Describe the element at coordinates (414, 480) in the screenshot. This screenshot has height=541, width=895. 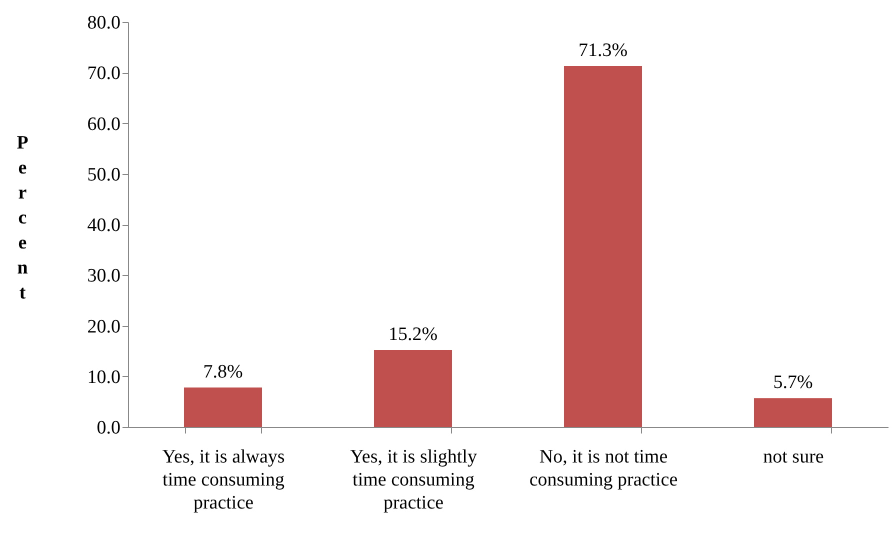
I see `x-tick-label: Yes, it is slightly time consuming practice` at that location.